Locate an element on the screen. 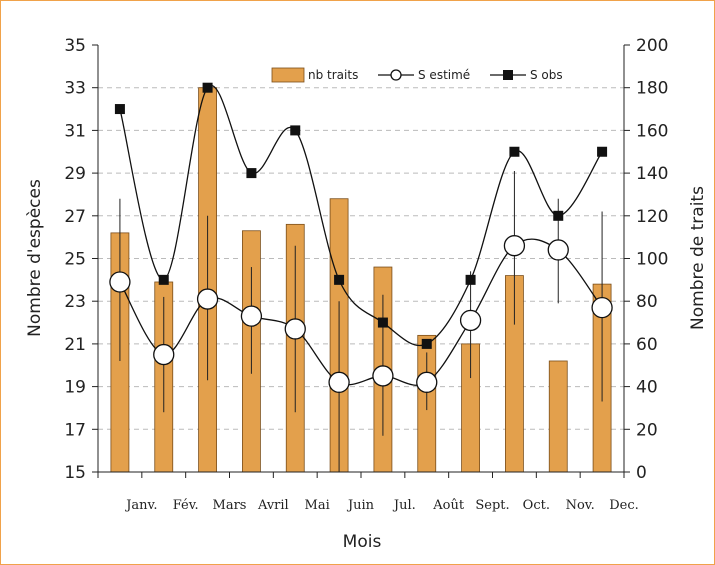  x-tick-label: Sept. is located at coordinates (492, 505).